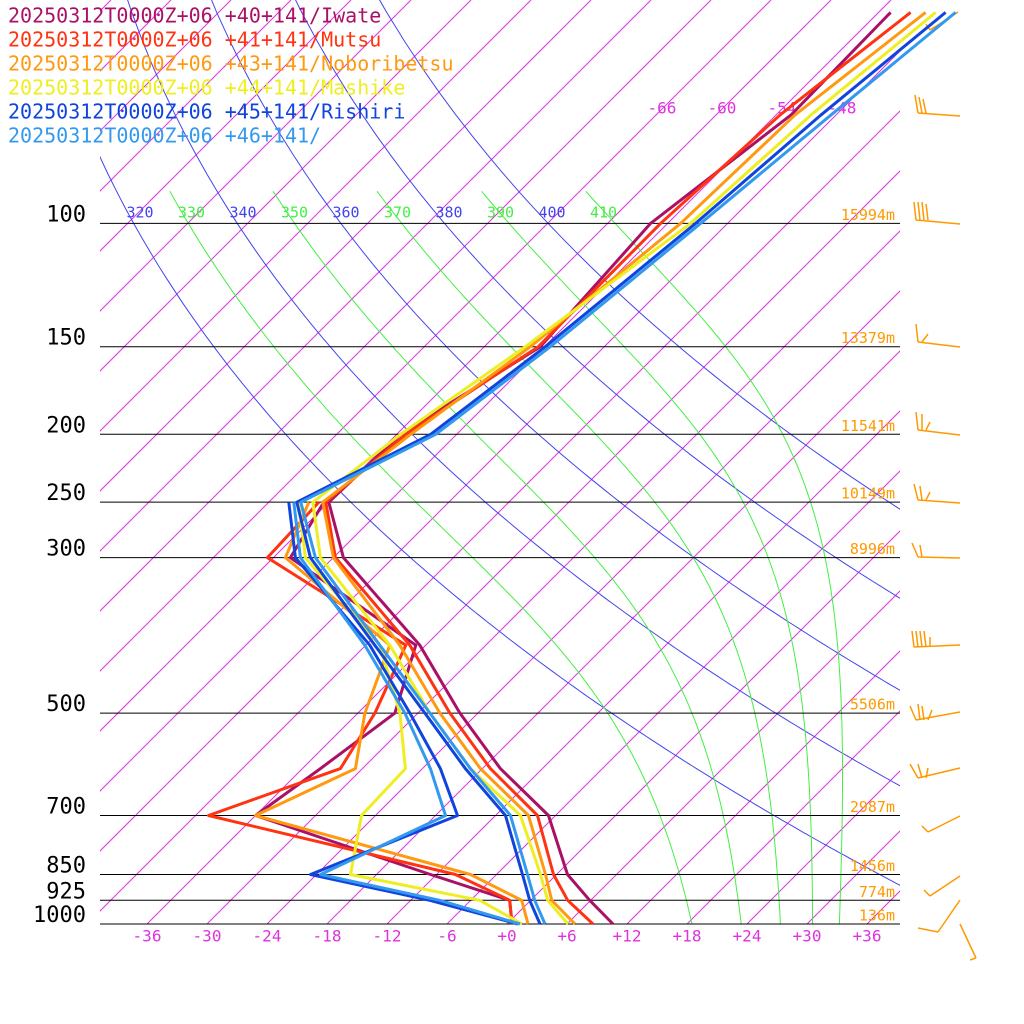 This screenshot has height=1024, width=1024. What do you see at coordinates (345, 213) in the screenshot?
I see `adiabat-label: 360` at bounding box center [345, 213].